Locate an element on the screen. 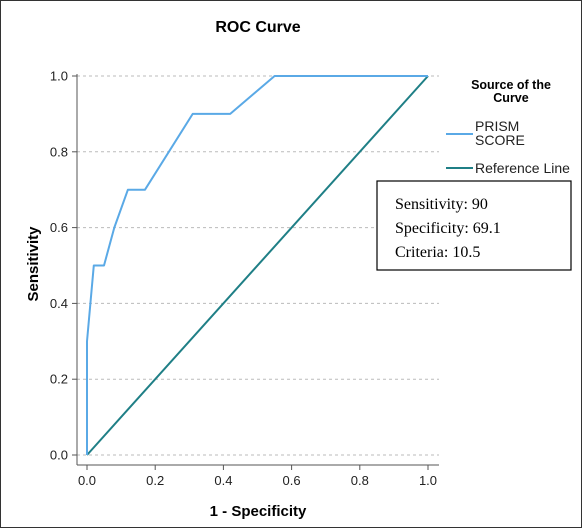 Image resolution: width=582 pixels, height=528 pixels. y-tick-label: 0.6 is located at coordinates (59, 227).